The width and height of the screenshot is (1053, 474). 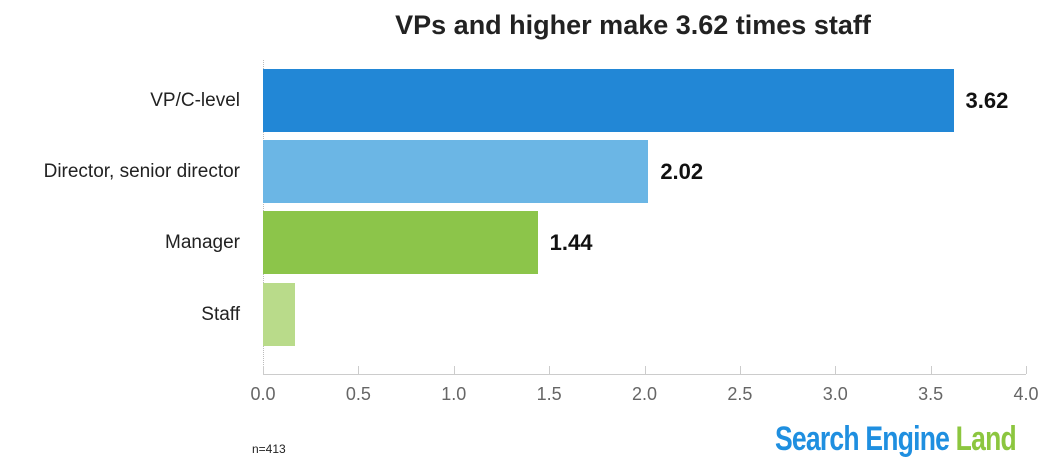 What do you see at coordinates (454, 394) in the screenshot?
I see `x-tick-label: 1.0` at bounding box center [454, 394].